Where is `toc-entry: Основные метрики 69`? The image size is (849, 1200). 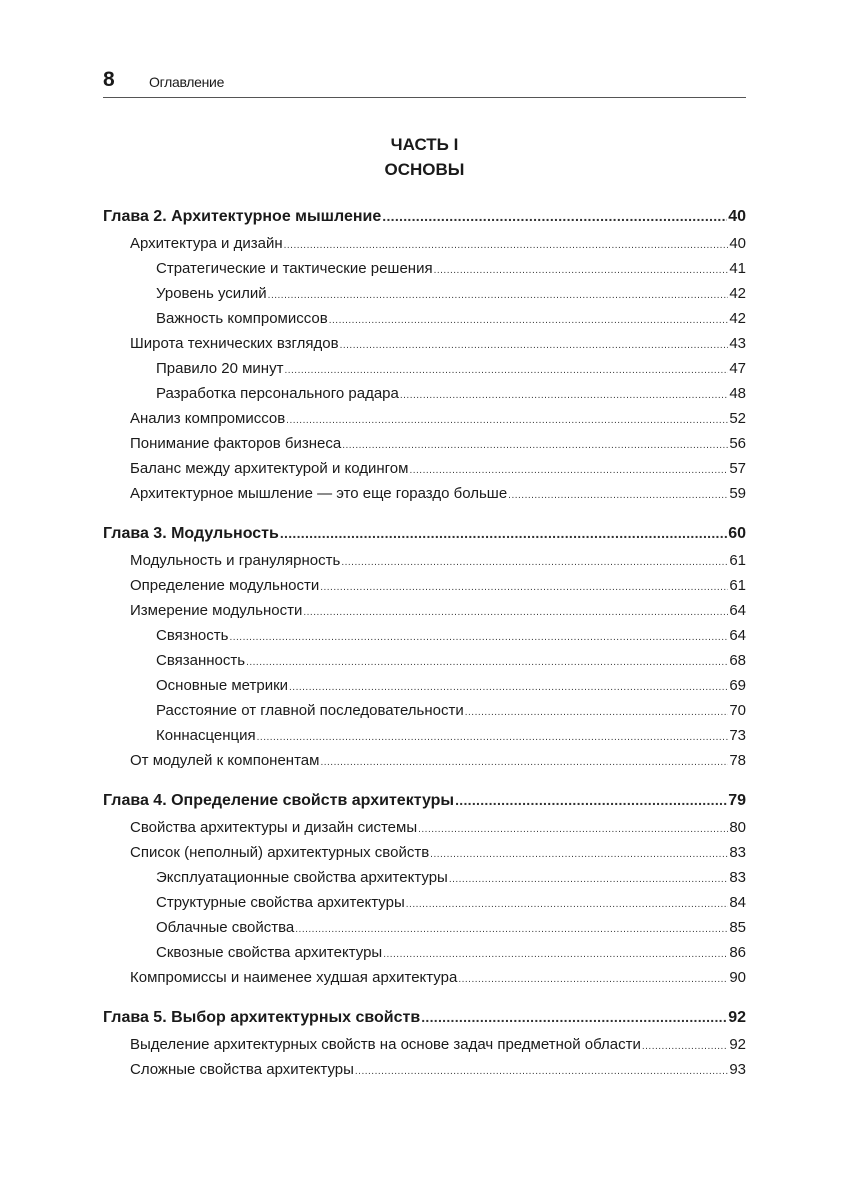
toc-entry: Основные метрики 69 is located at coordinates (424, 687).